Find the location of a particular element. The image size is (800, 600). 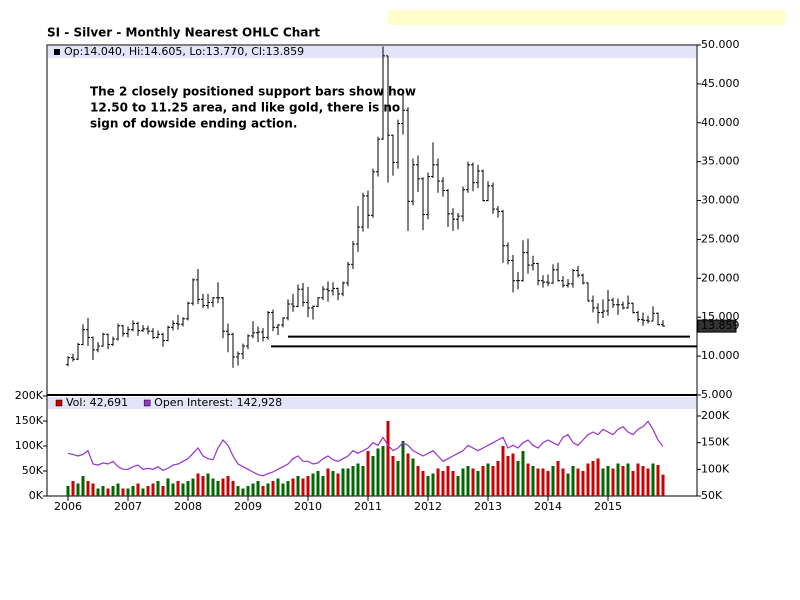

legend-label: Vol: 42,691 is located at coordinates (97, 402).